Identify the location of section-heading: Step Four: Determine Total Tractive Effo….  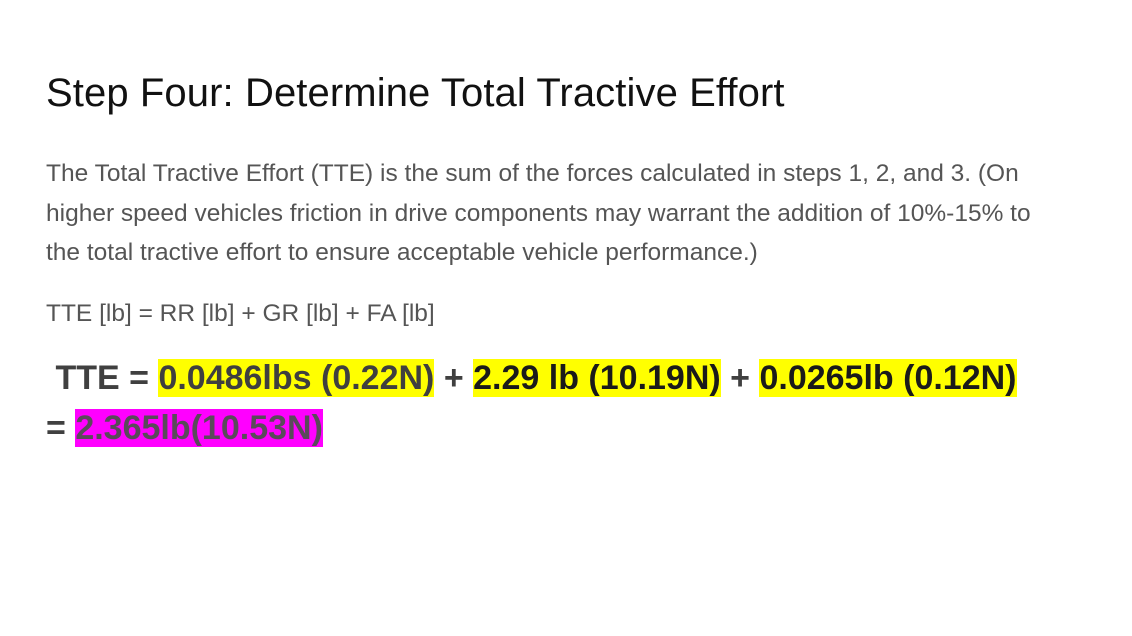
(415, 93).